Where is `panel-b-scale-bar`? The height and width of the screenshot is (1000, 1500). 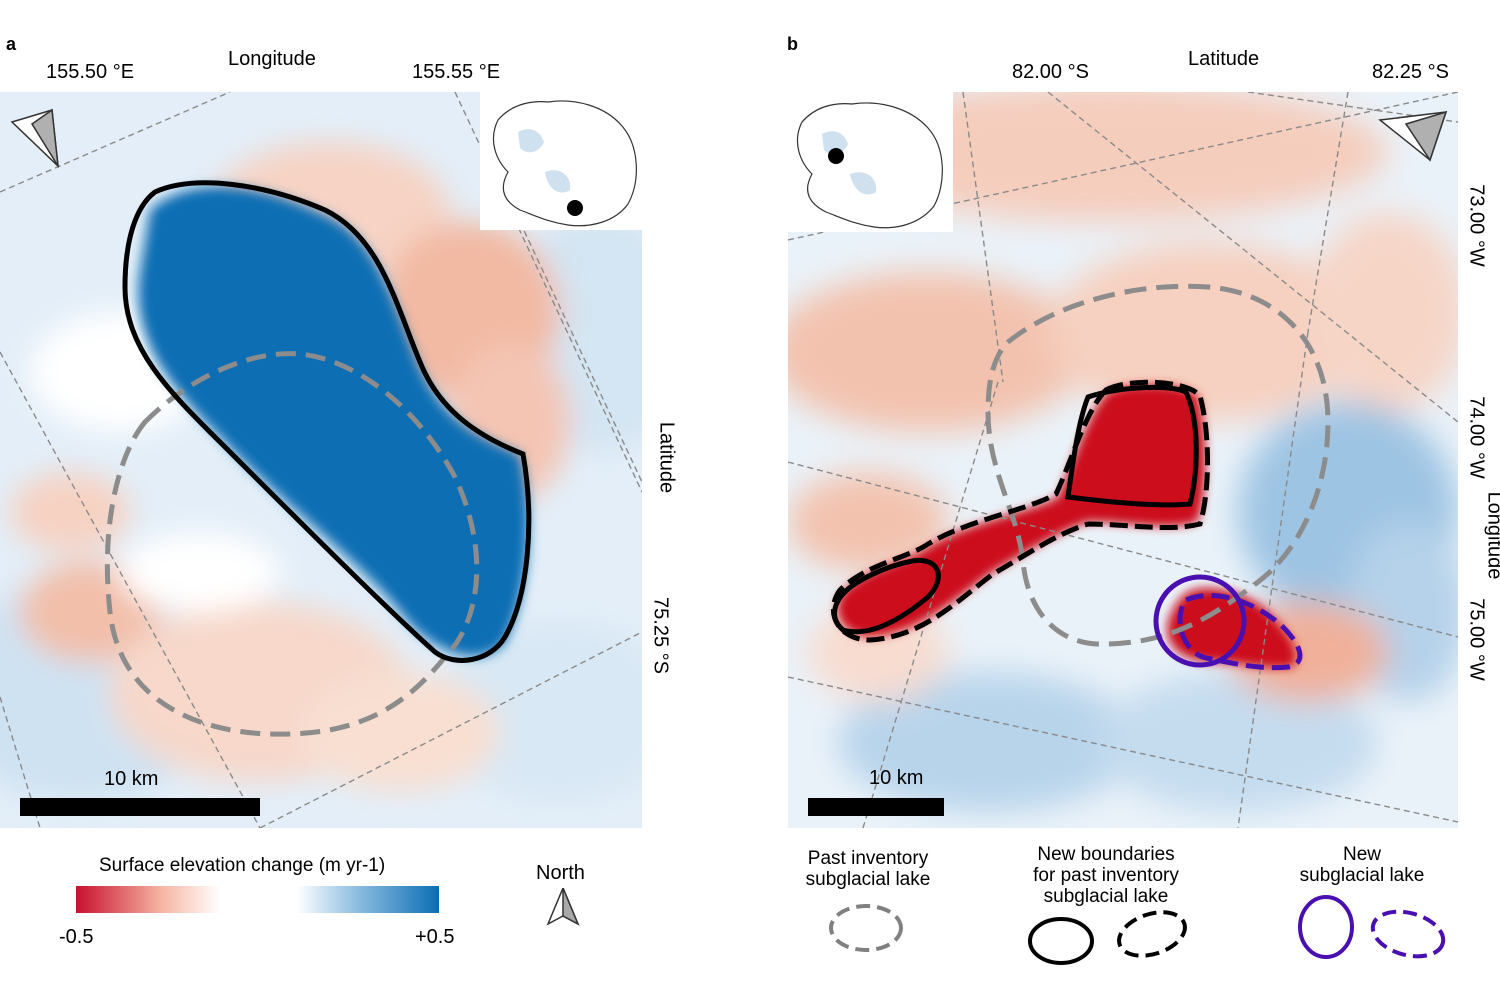
panel-b-scale-bar is located at coordinates (876, 807).